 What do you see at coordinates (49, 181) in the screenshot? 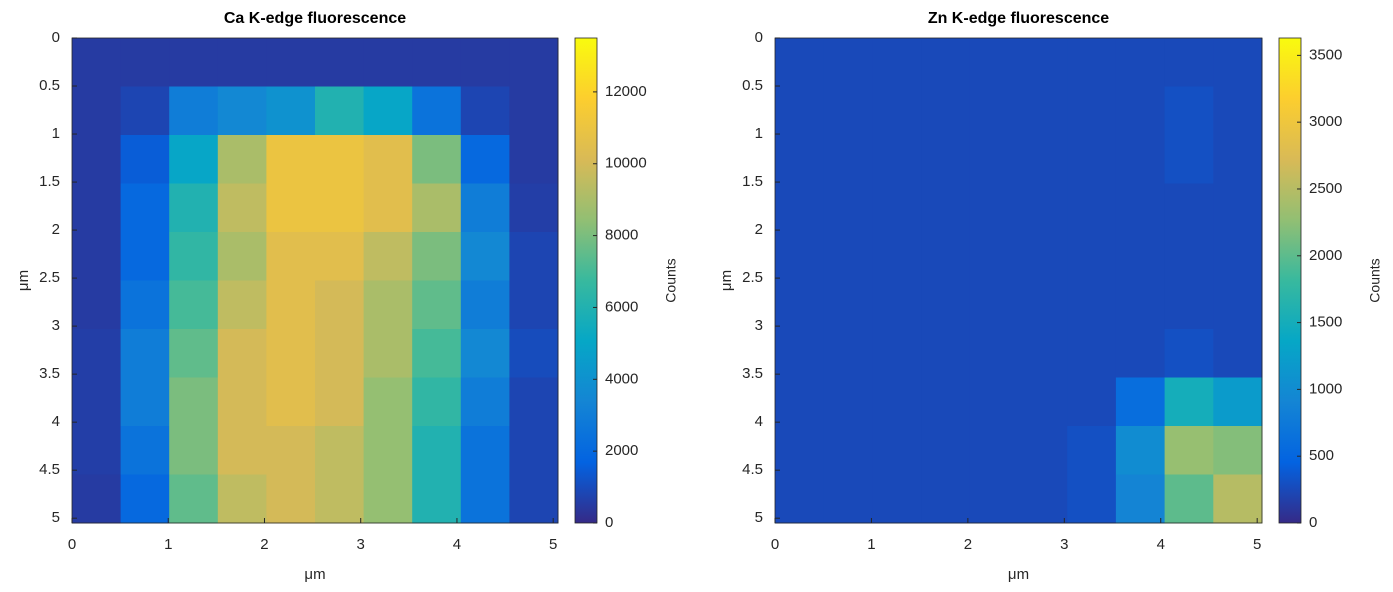
I see `y-tick-label: 1.5` at bounding box center [49, 181].